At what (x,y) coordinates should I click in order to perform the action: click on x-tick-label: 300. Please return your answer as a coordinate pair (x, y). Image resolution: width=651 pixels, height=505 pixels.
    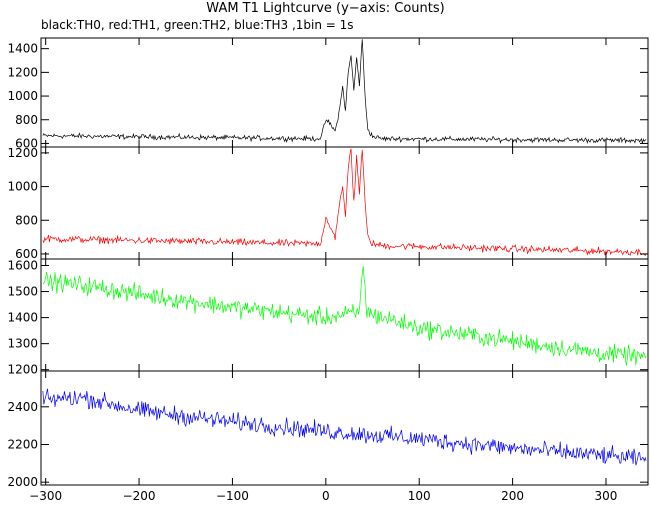
    Looking at the image, I should click on (606, 496).